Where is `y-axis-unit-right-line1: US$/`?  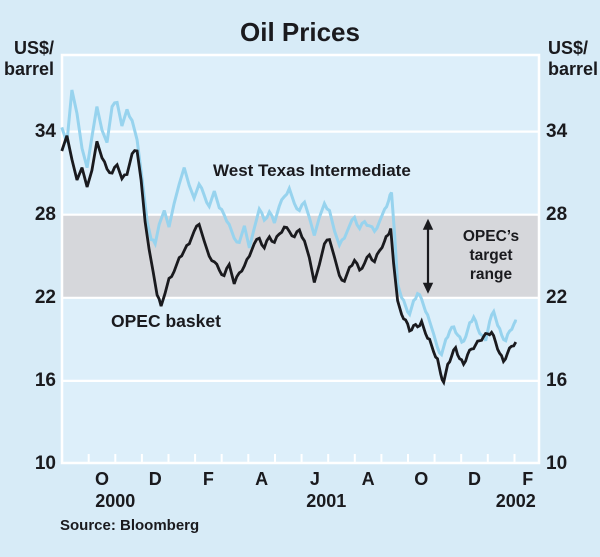 y-axis-unit-right-line1: US$/ is located at coordinates (568, 48).